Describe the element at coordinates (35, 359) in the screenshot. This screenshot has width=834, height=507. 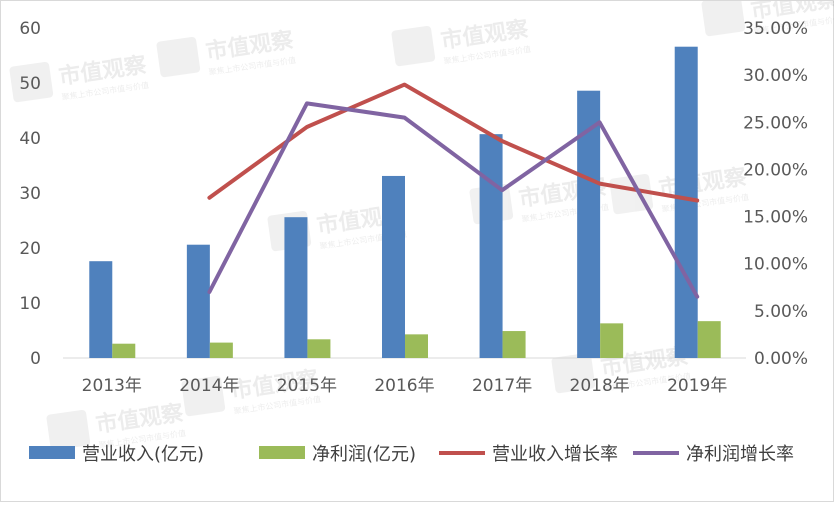
I see `left-axis-tick-label: 0` at that location.